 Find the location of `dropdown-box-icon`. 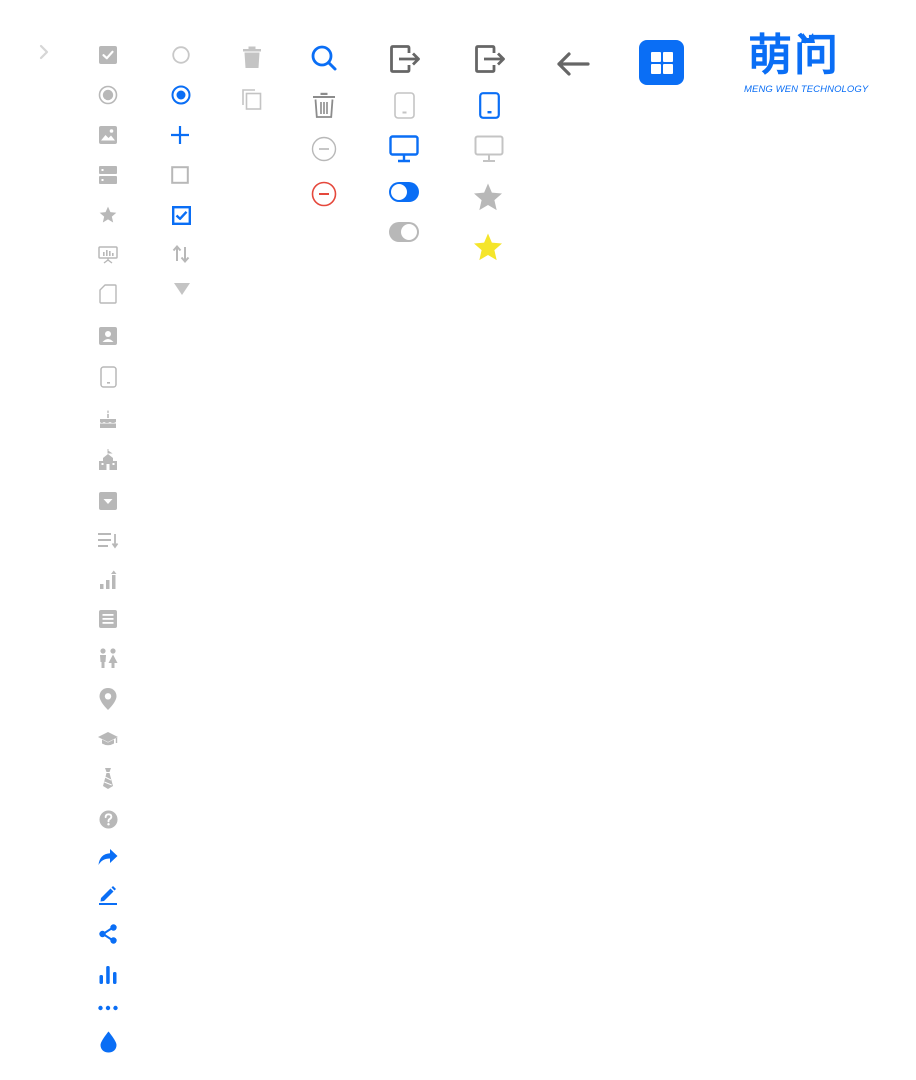

dropdown-box-icon is located at coordinates (108, 501).